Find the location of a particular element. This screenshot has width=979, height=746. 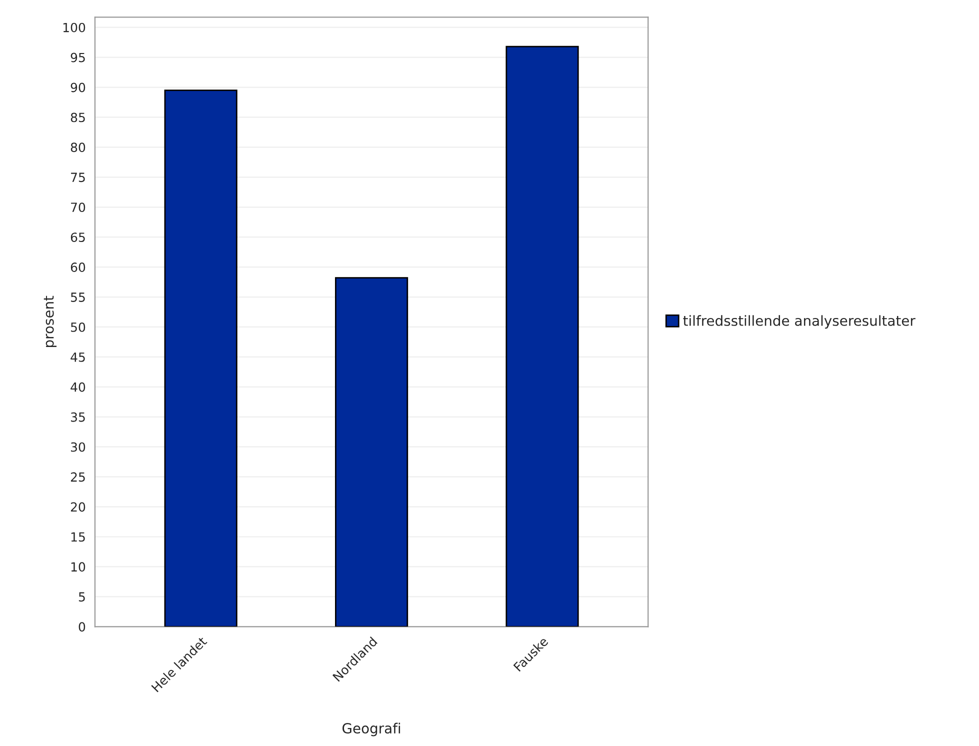

y-tick-label: 65 is located at coordinates (77, 237).